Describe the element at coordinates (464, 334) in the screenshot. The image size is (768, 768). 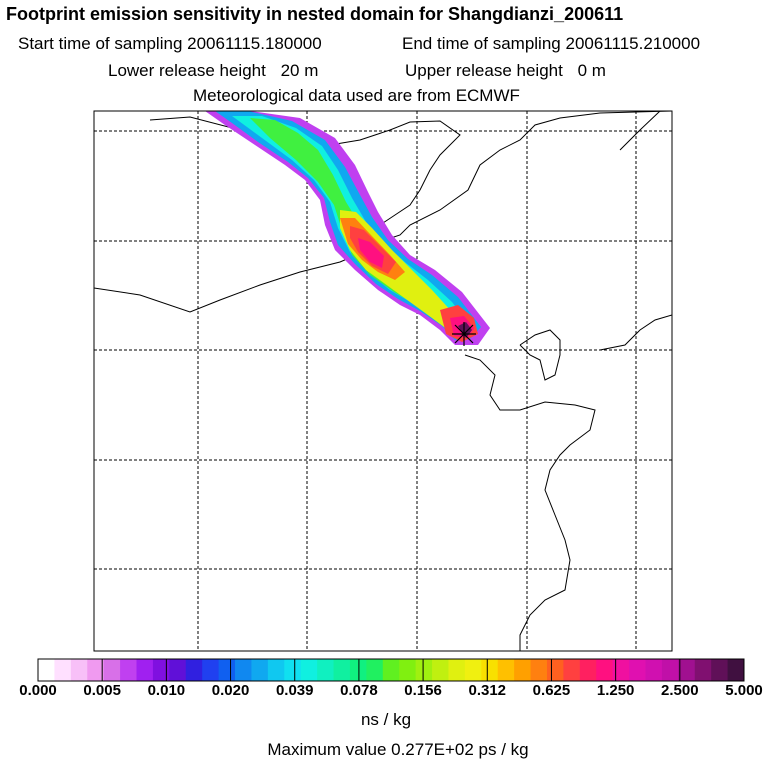
I see `receptor-star-icon` at that location.